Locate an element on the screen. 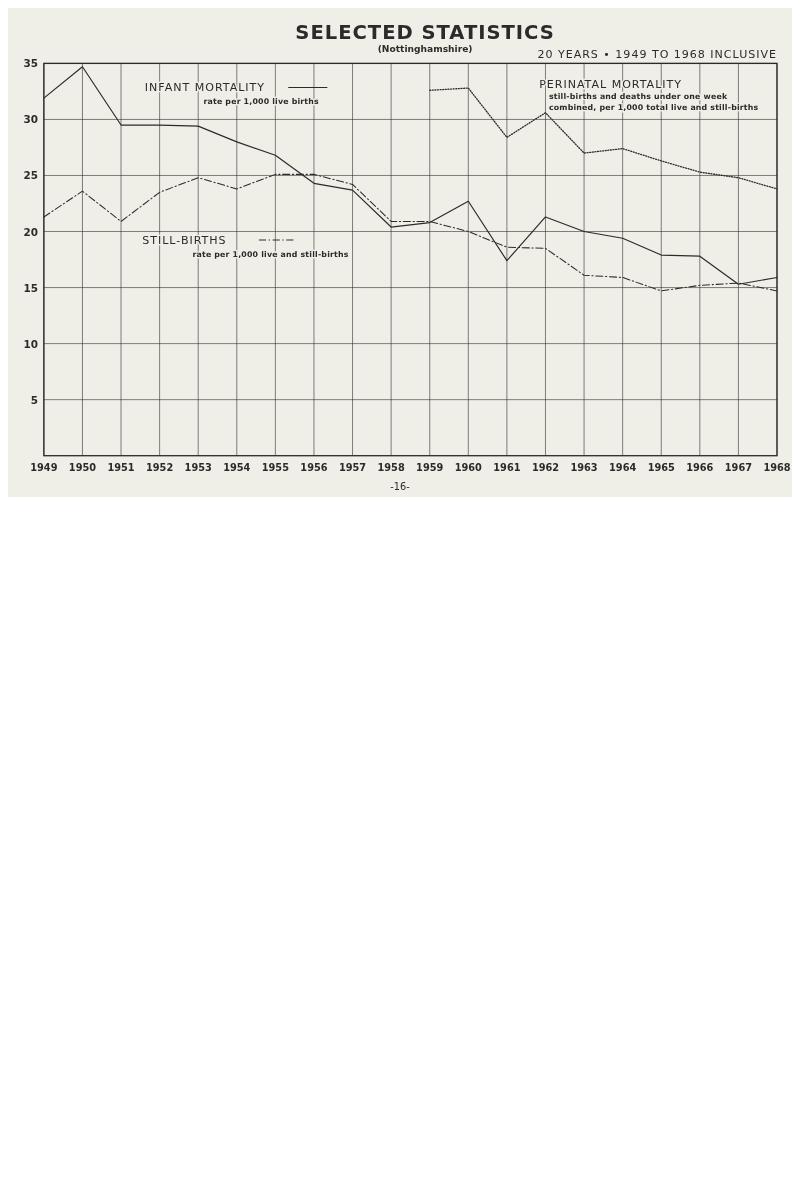 The image size is (800, 1203). x-tick-label: 1964 is located at coordinates (623, 467).